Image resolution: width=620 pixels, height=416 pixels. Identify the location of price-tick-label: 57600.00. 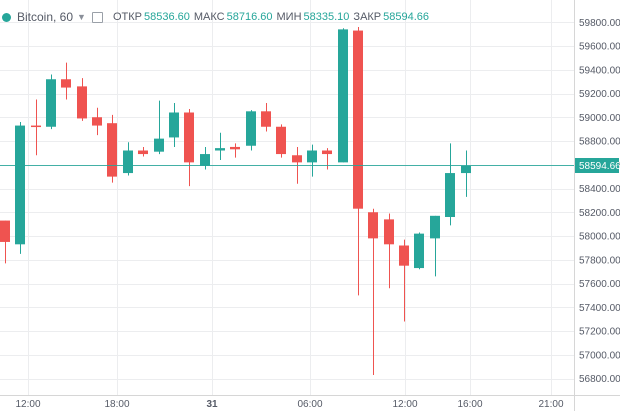
(599, 284).